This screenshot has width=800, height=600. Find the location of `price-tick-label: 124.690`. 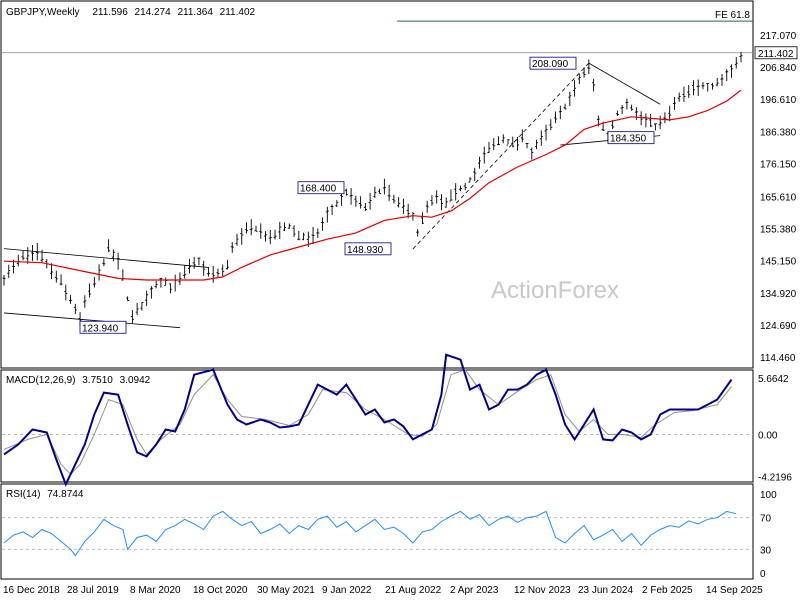

price-tick-label: 124.690 is located at coordinates (778, 326).